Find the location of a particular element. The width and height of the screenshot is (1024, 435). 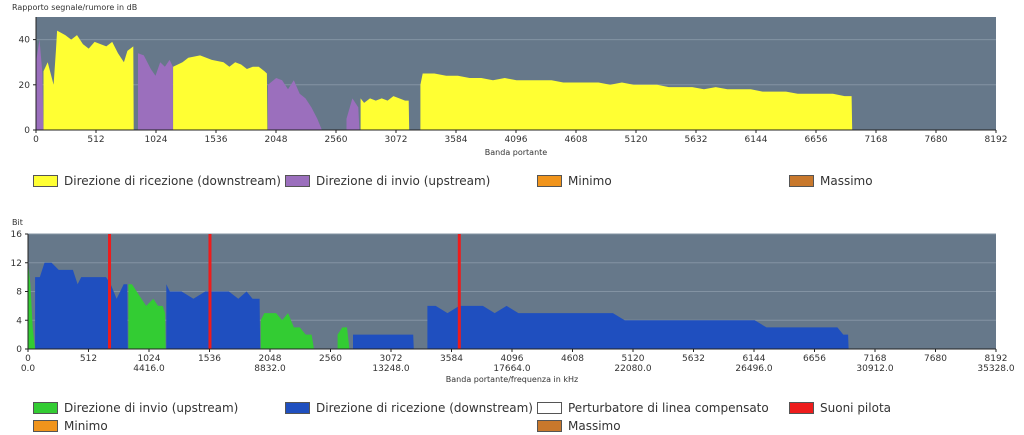

x-axis-title: Banda portante is located at coordinates (516, 152).